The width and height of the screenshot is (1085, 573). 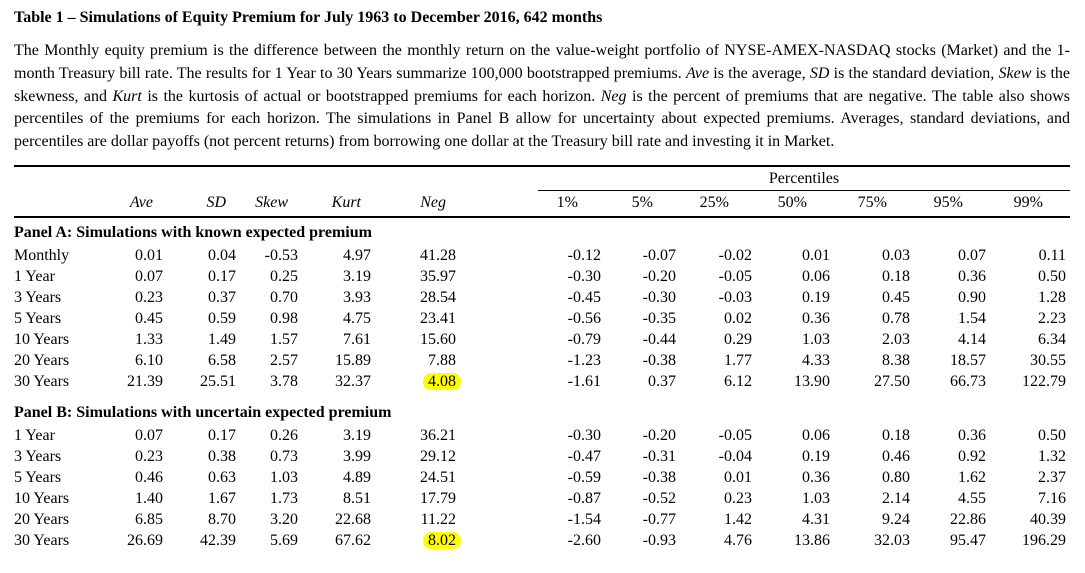 What do you see at coordinates (42, 255) in the screenshot?
I see `horizon-label: Monthly` at bounding box center [42, 255].